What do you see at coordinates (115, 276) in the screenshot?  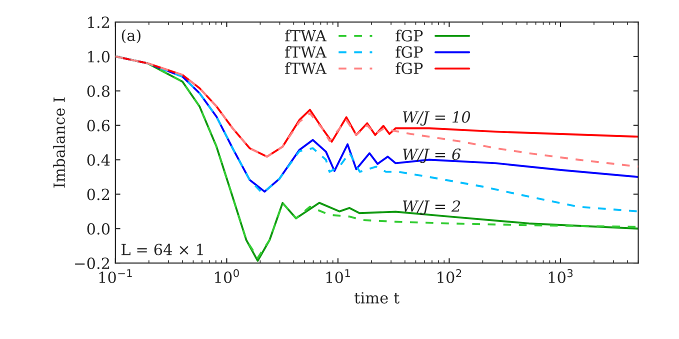 I see `x-tick-label: 10$^{−1}$` at bounding box center [115, 276].